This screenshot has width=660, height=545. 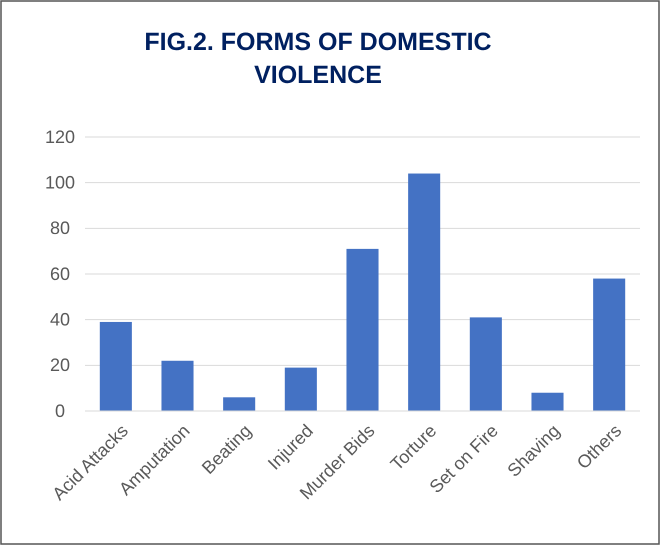 What do you see at coordinates (60, 365) in the screenshot?
I see `y-tick-label: 20` at bounding box center [60, 365].